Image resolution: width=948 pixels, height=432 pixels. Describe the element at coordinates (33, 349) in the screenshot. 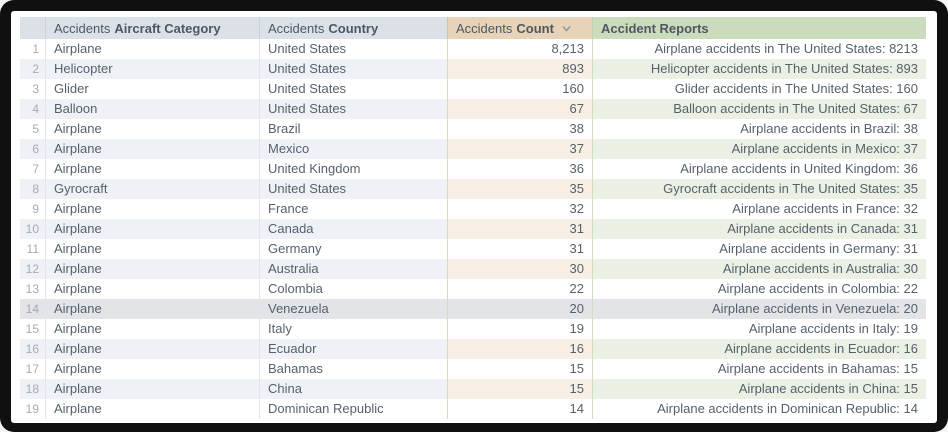

I see `row-number-cell: 16` at that location.